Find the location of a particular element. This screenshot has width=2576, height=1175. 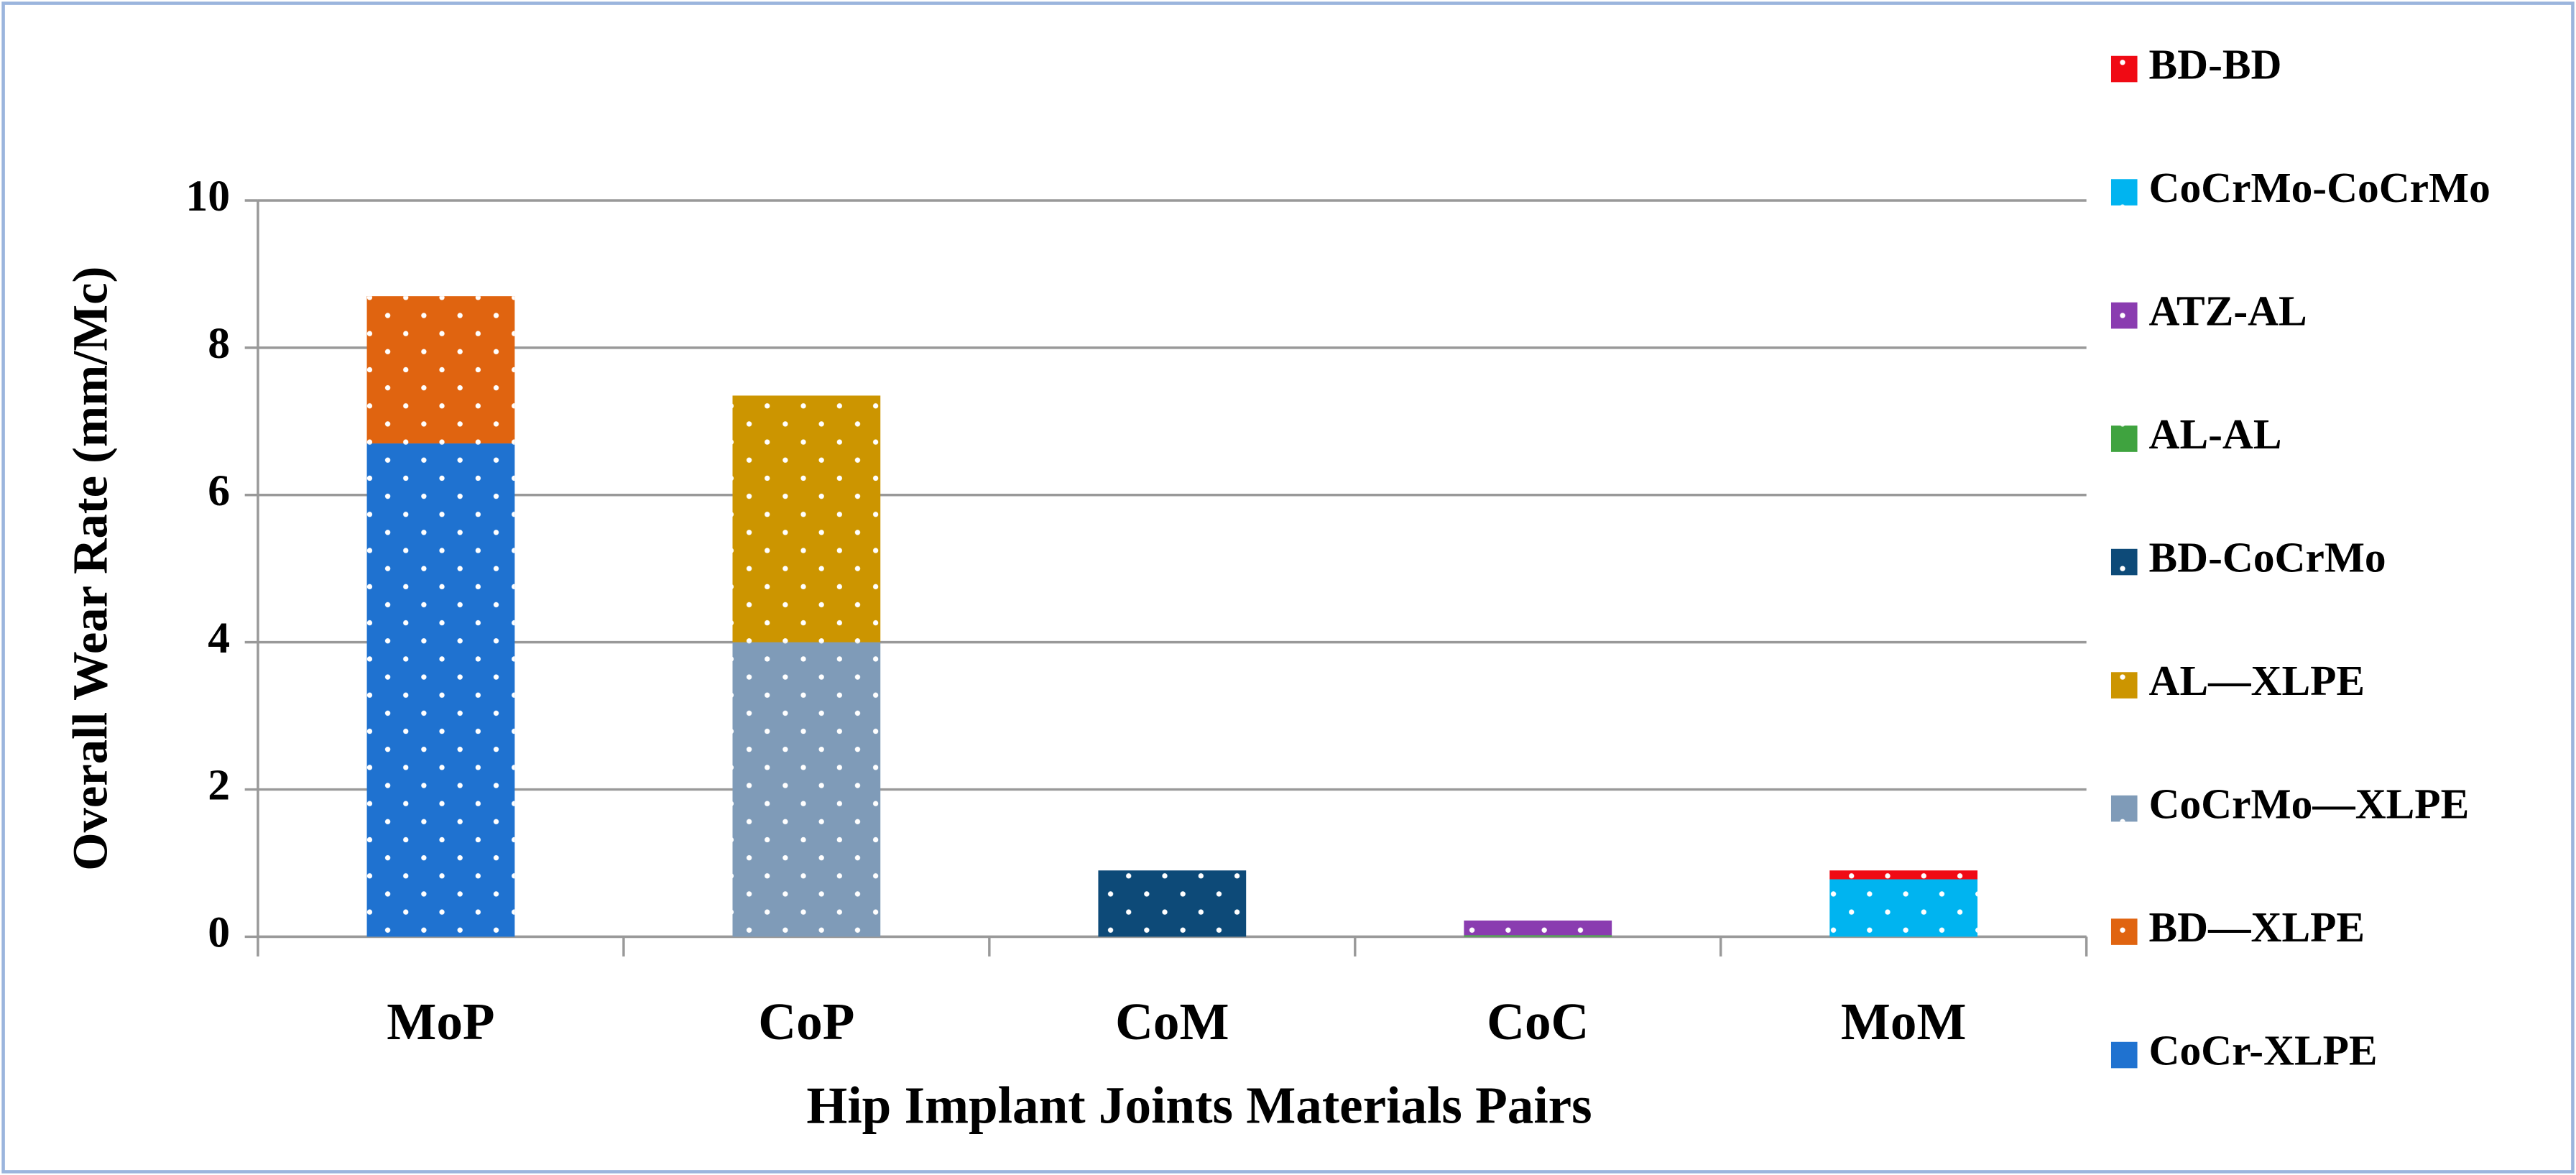

y-tick-label: 4 is located at coordinates (219, 638).